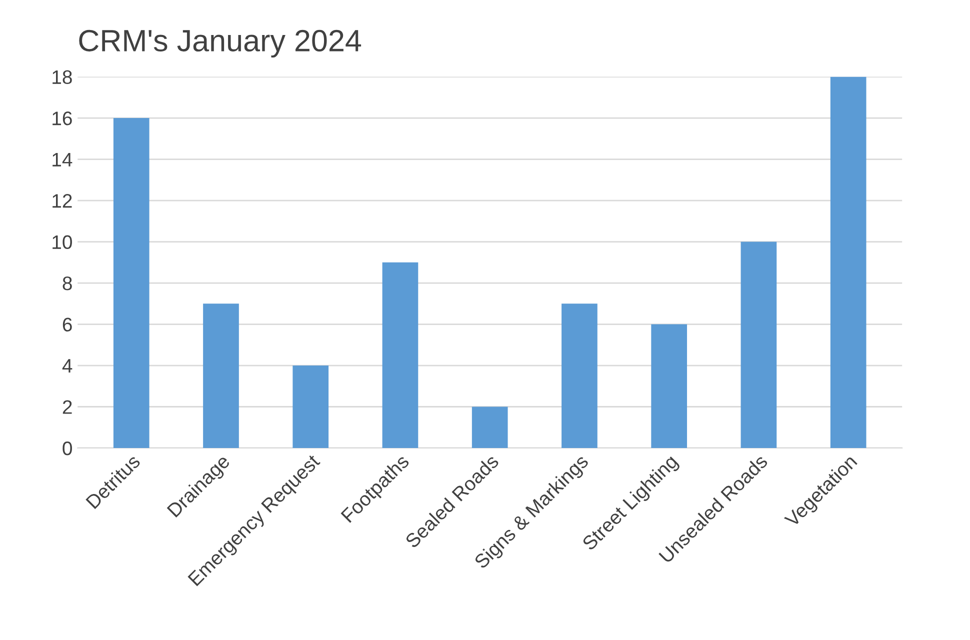  Describe the element at coordinates (67, 448) in the screenshot. I see `y-tick-label: 0` at that location.